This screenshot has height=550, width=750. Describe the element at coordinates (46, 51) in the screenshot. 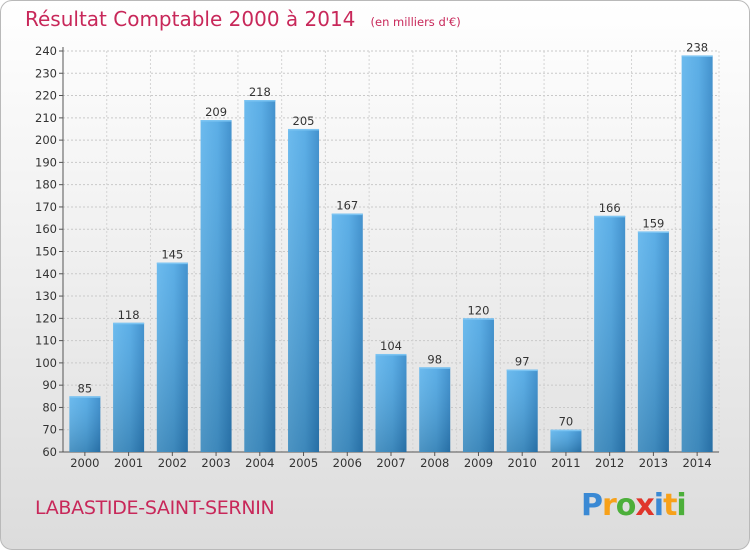

I see `y-tick-label: 240` at that location.